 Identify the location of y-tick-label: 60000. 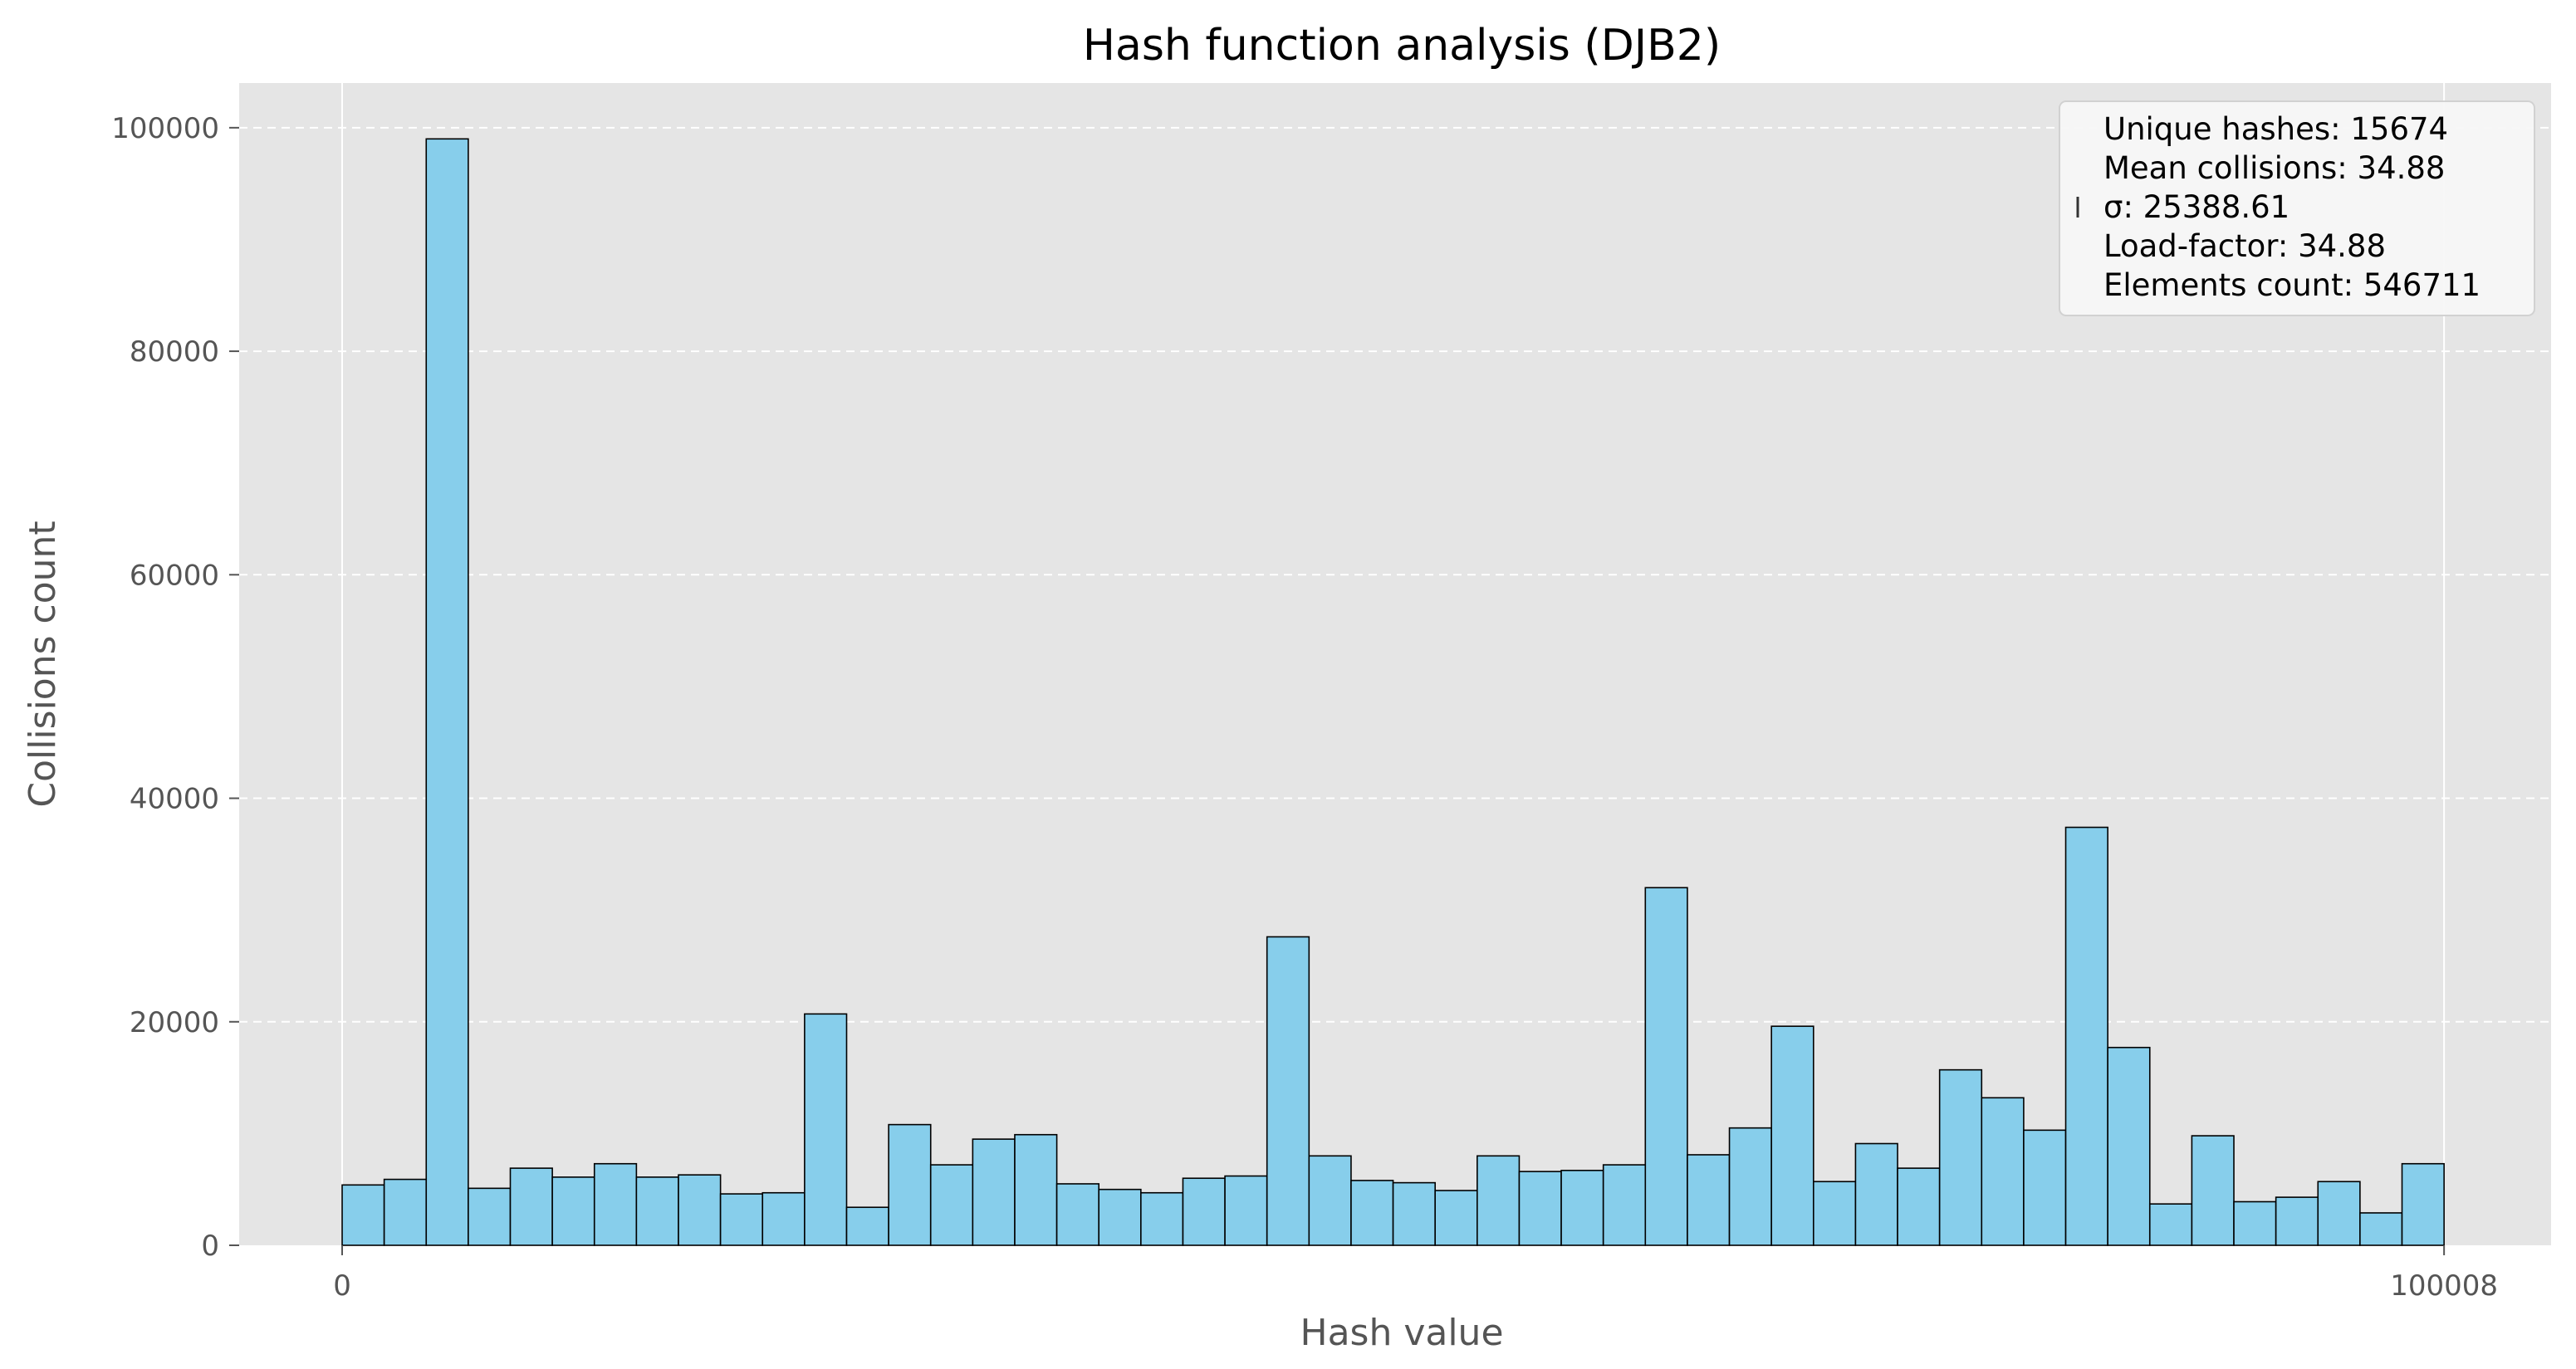
(174, 576).